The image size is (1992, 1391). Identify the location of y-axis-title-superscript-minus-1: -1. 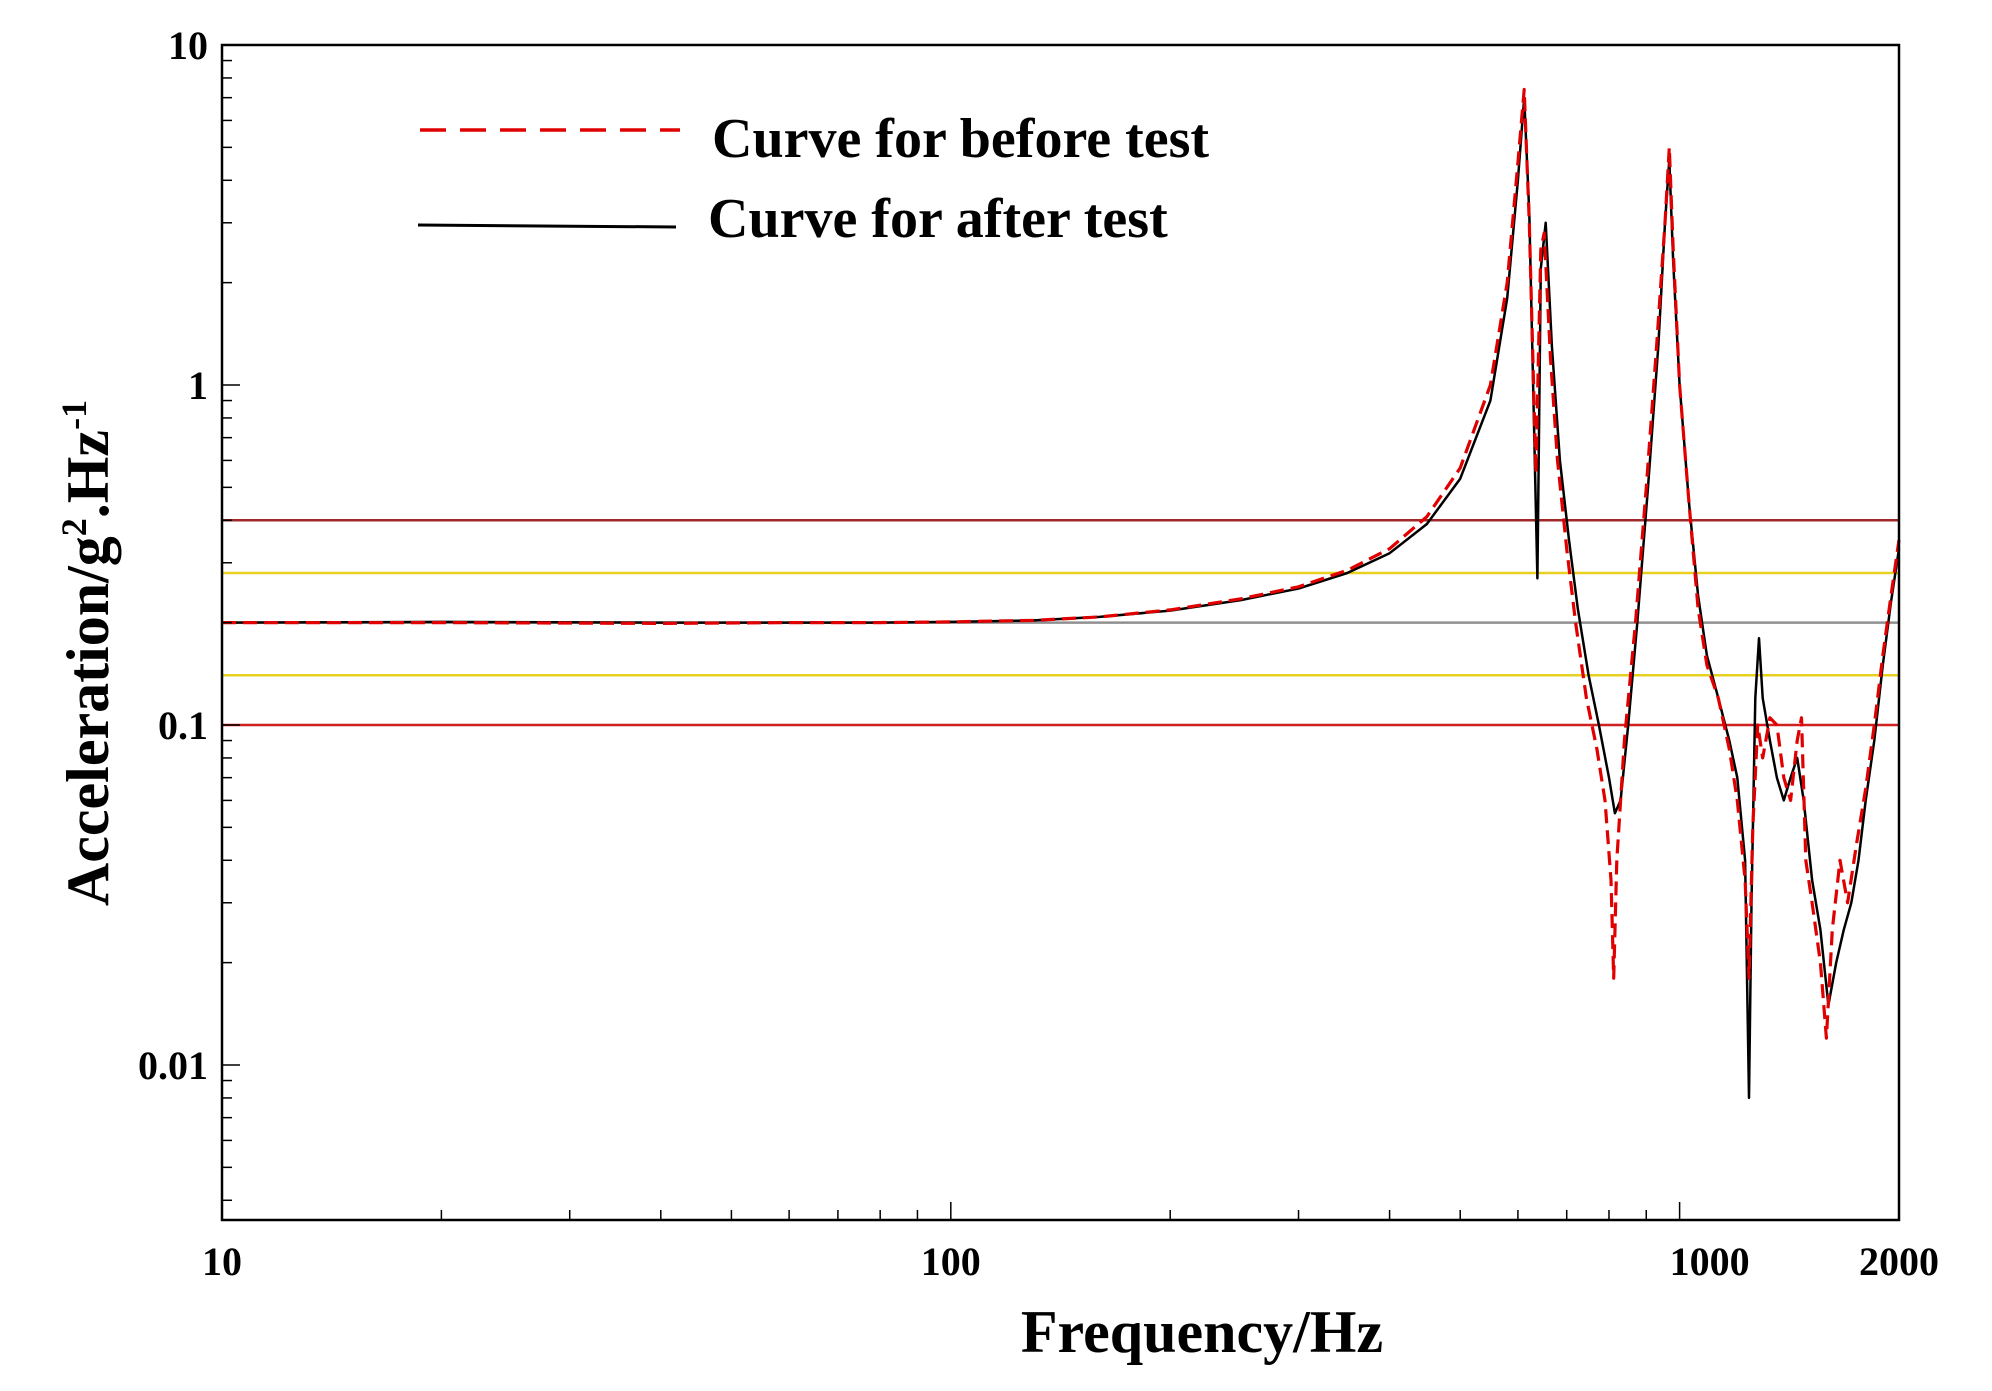
(74, 415).